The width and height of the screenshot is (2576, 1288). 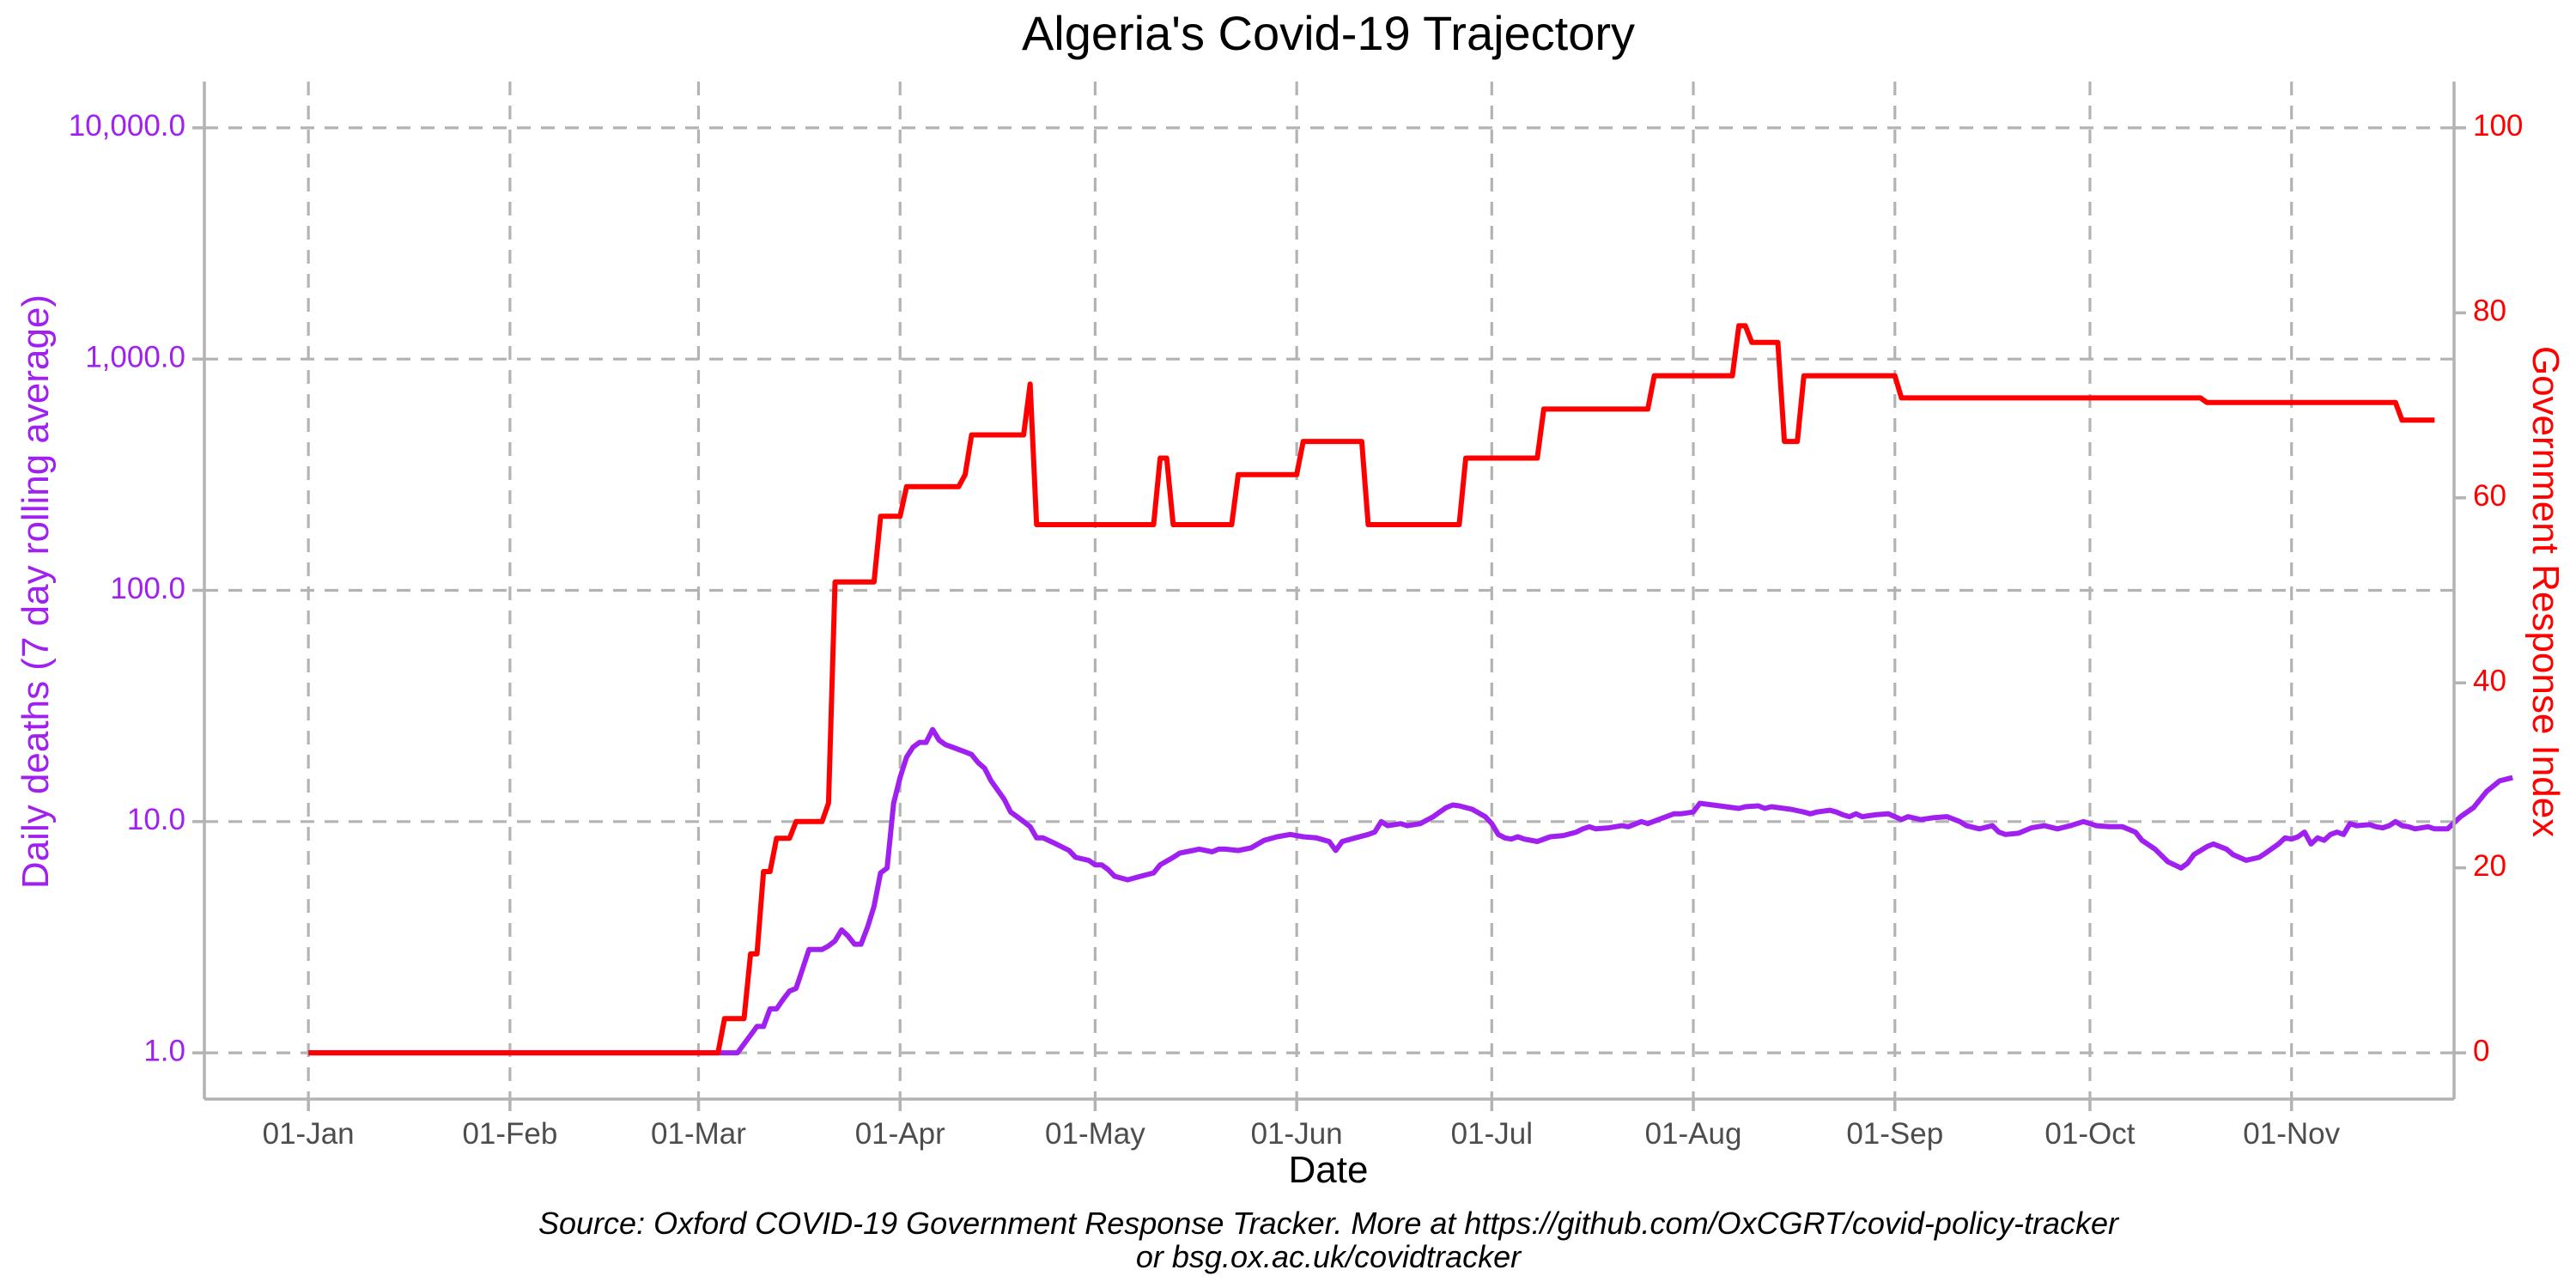 What do you see at coordinates (2545, 591) in the screenshot?
I see `y-axis-label-right: Government Response Index` at bounding box center [2545, 591].